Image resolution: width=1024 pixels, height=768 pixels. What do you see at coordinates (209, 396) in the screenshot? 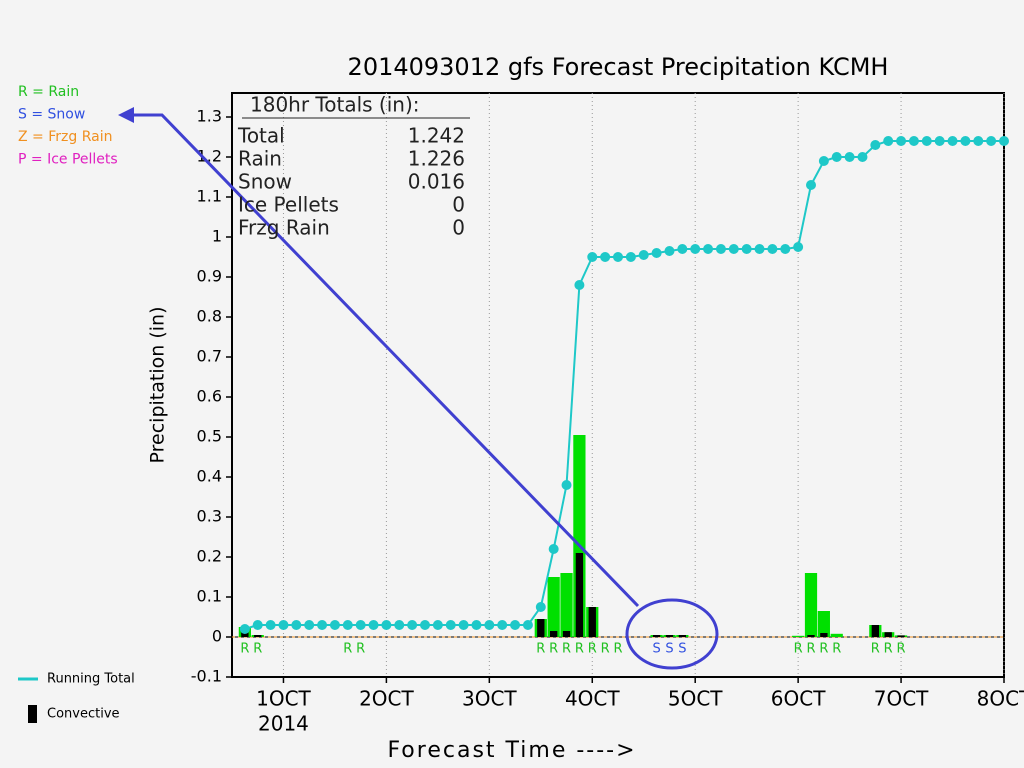
I see `y-tick-label: 0.6` at bounding box center [209, 396].